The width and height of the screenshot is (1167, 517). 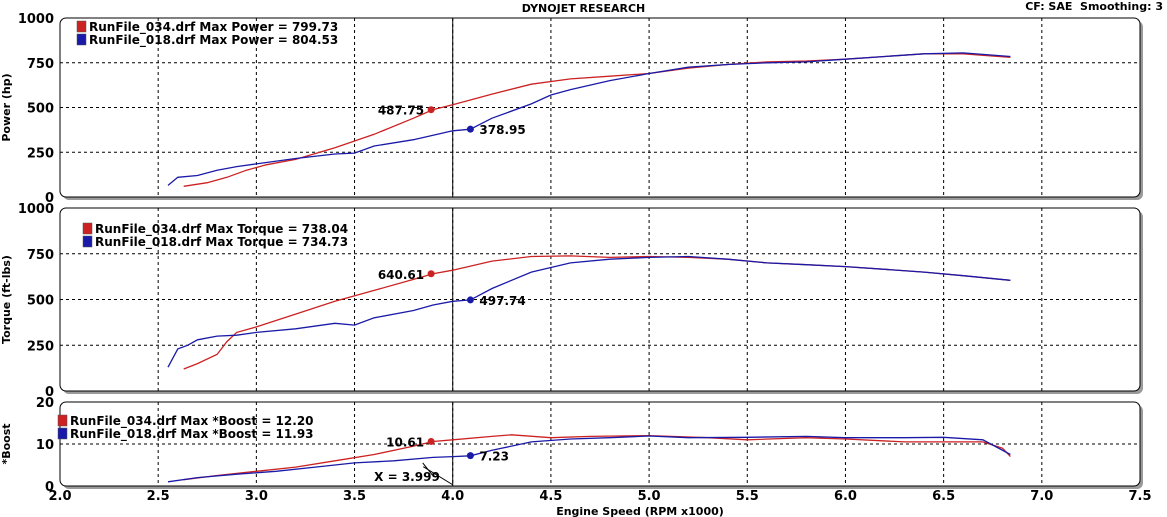 What do you see at coordinates (401, 111) in the screenshot?
I see `marker-value-label: 487.75` at bounding box center [401, 111].